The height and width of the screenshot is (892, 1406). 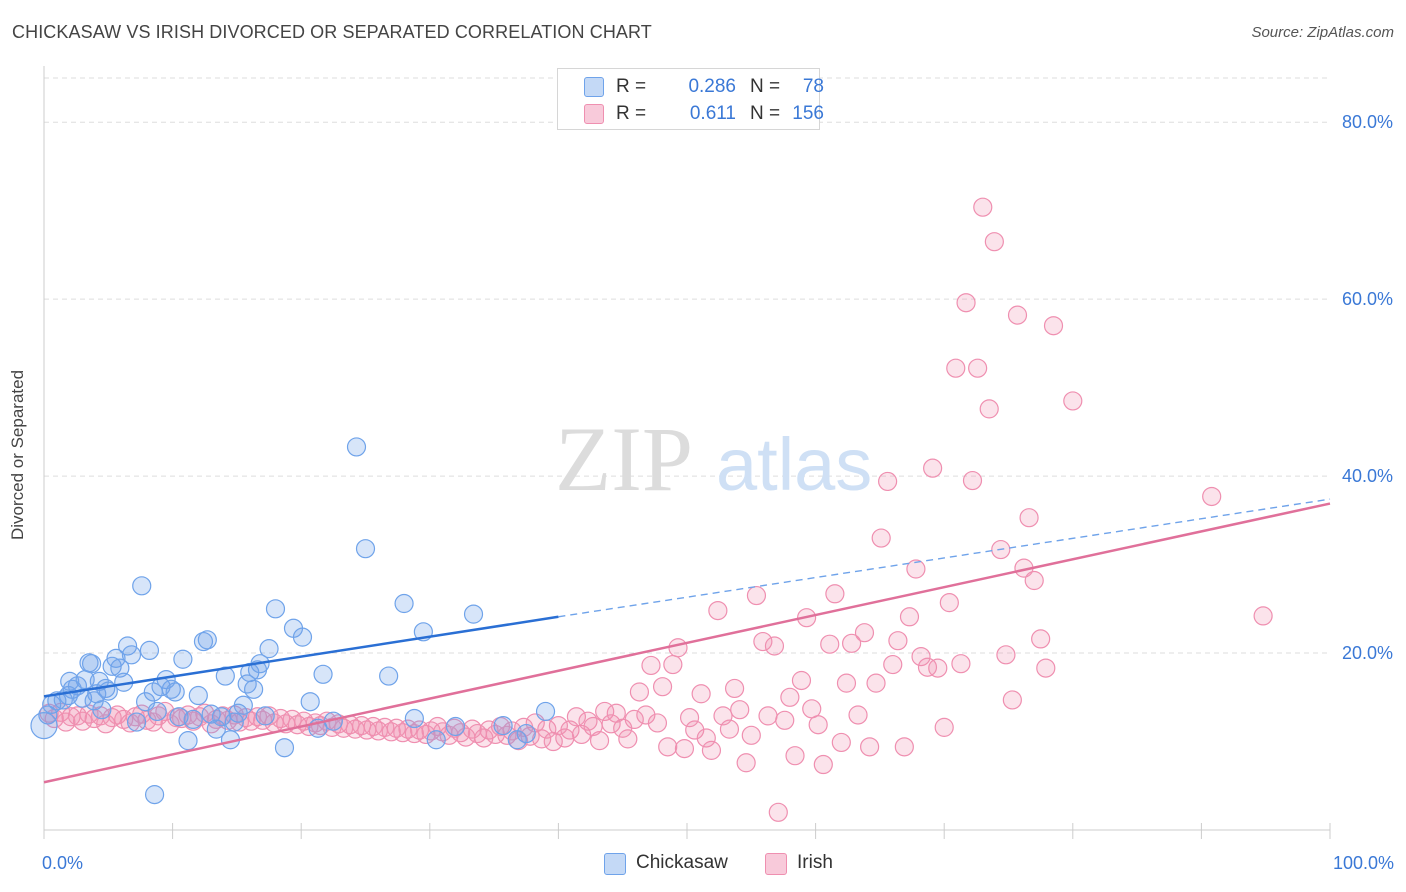 What do you see at coordinates (1367, 653) in the screenshot?
I see `y-tick-label-0: 20.0%` at bounding box center [1367, 653].